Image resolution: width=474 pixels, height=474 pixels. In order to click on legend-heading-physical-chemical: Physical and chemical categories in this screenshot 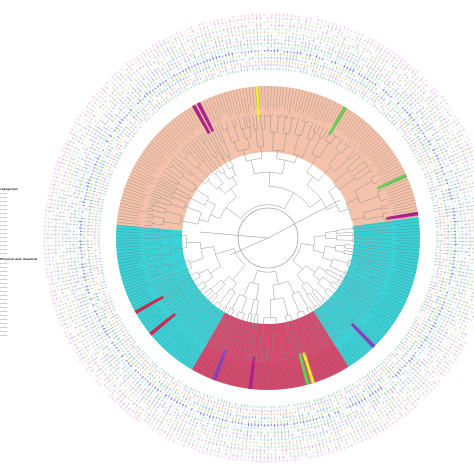, I will do `click(19, 259)`.